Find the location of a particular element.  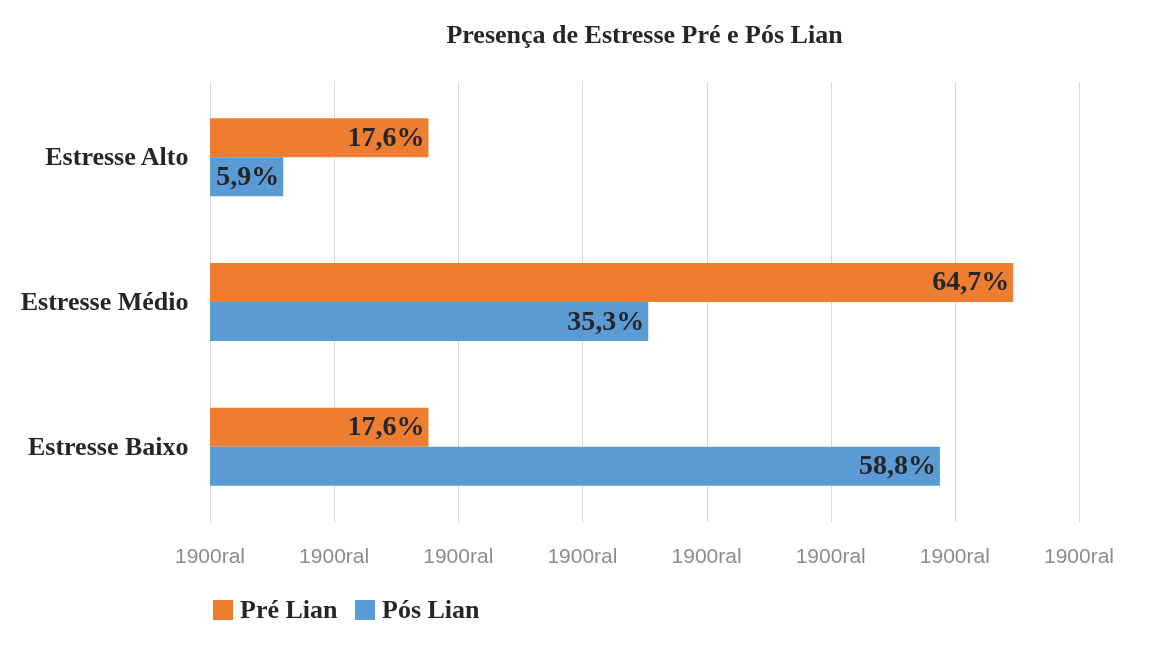

data-label: 35,3% is located at coordinates (606, 320).